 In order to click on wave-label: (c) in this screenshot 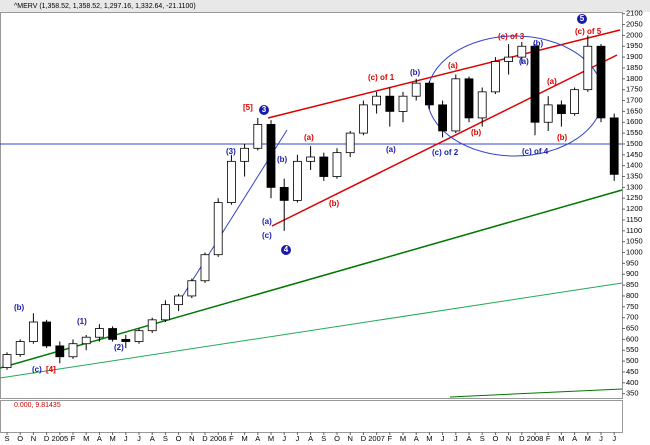, I will do `click(37, 369)`.